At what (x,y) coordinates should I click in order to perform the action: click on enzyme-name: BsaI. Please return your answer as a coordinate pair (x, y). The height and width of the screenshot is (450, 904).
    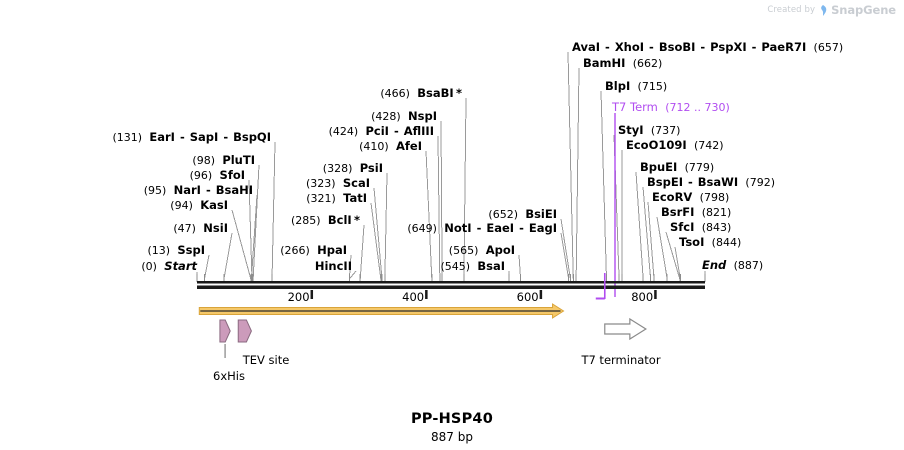
    Looking at the image, I should click on (491, 266).